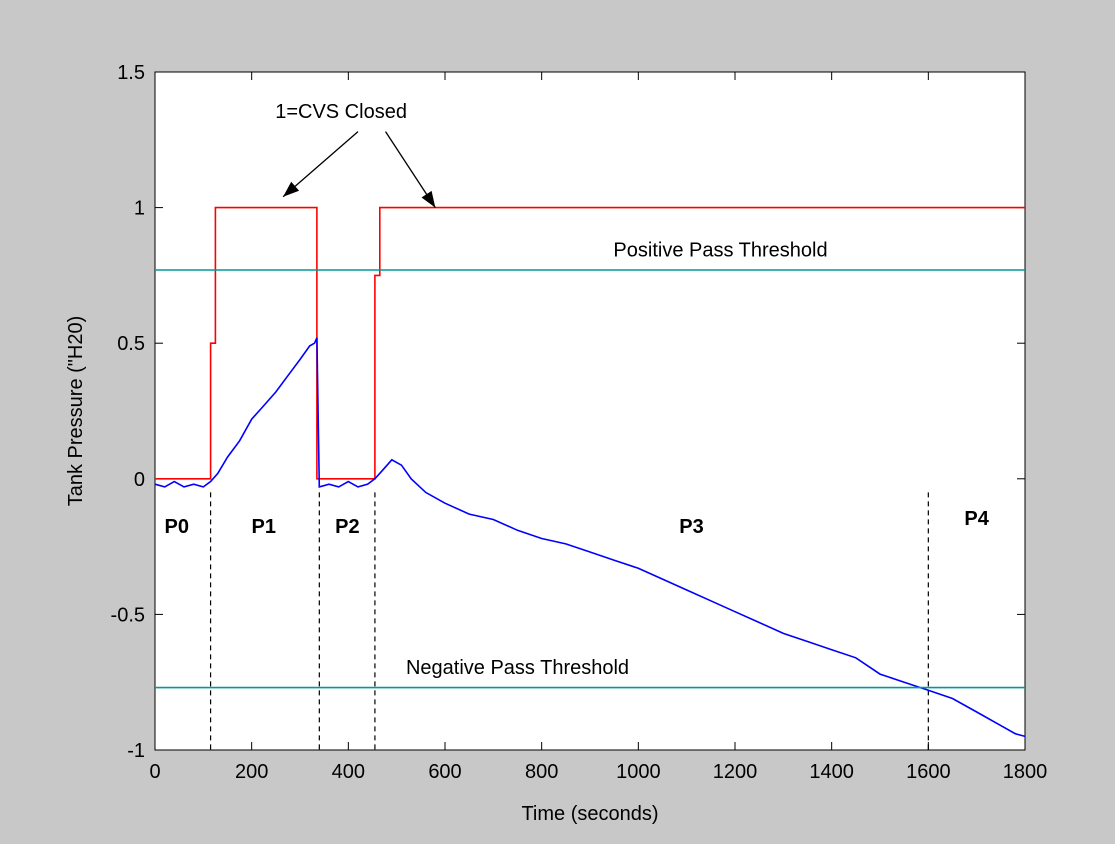  I want to click on y-tick-label: 0.5, so click(131, 344).